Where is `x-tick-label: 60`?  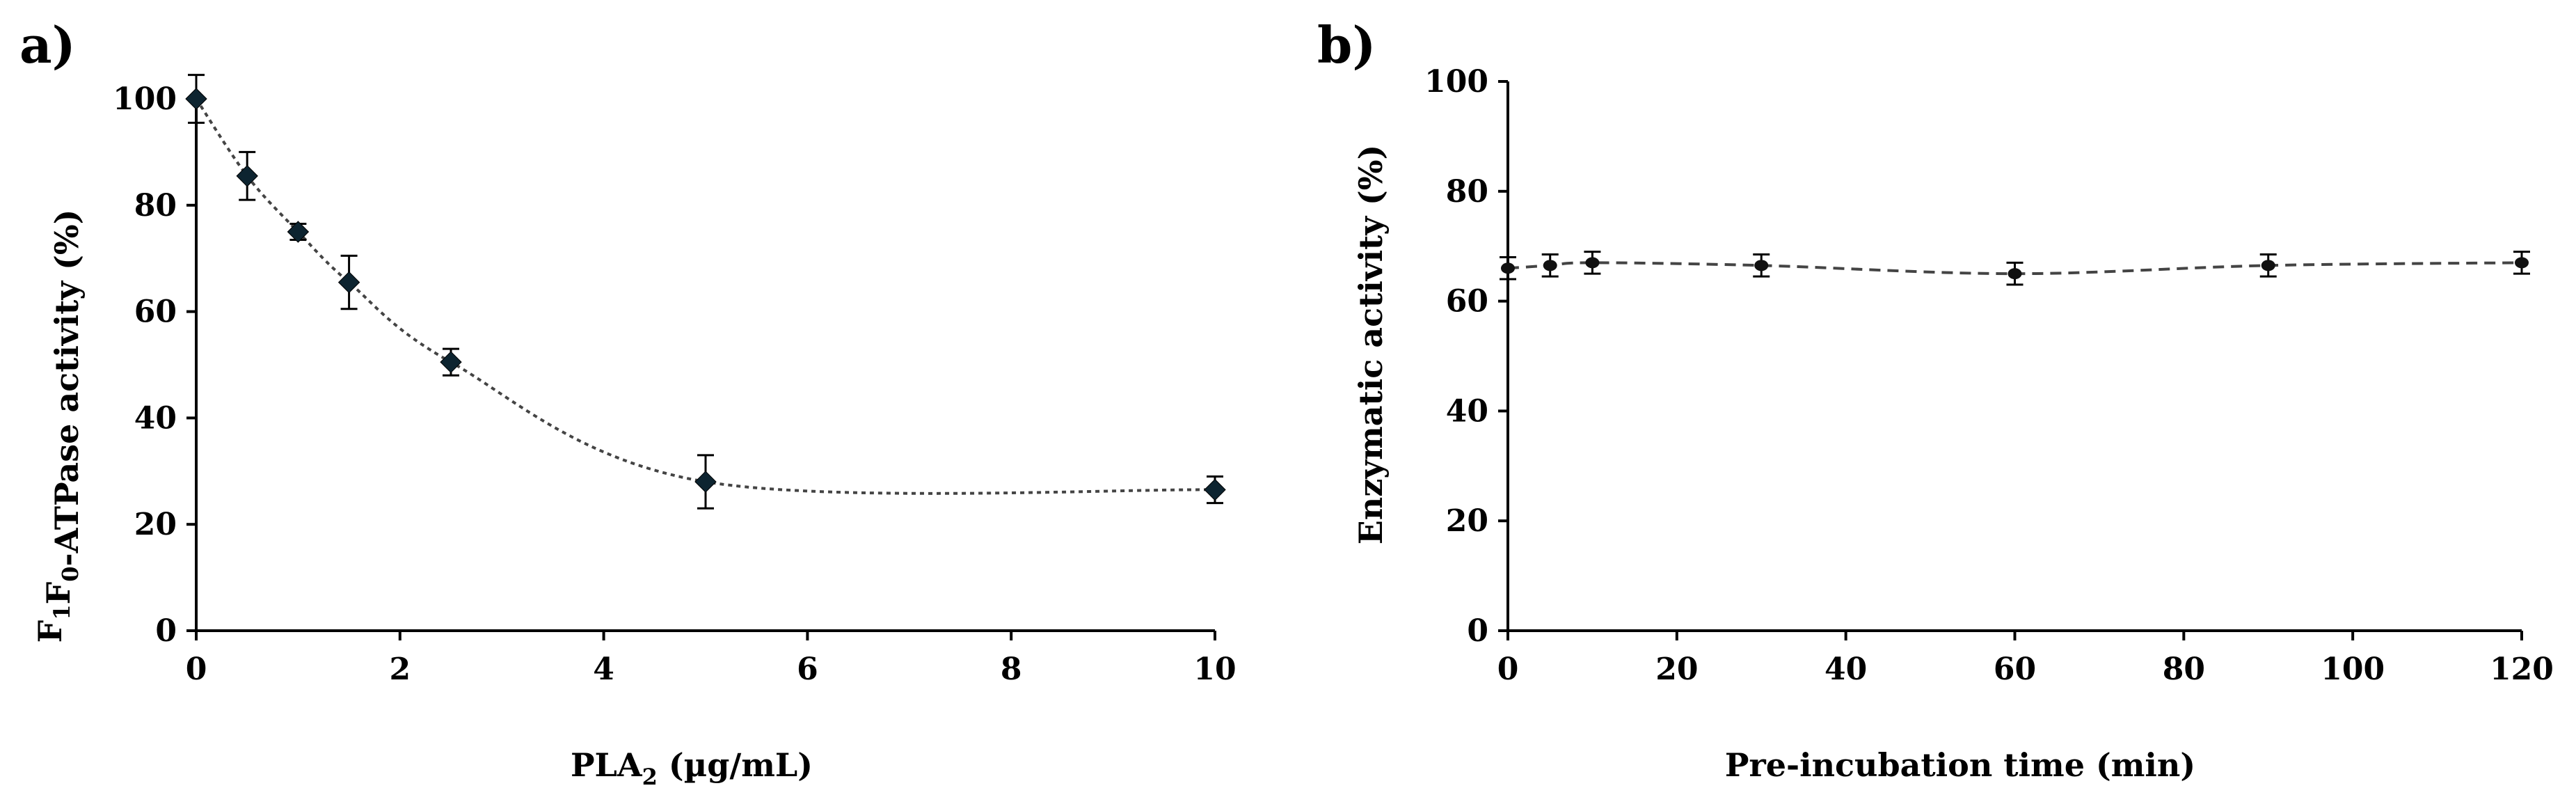
x-tick-label: 60 is located at coordinates (2015, 669).